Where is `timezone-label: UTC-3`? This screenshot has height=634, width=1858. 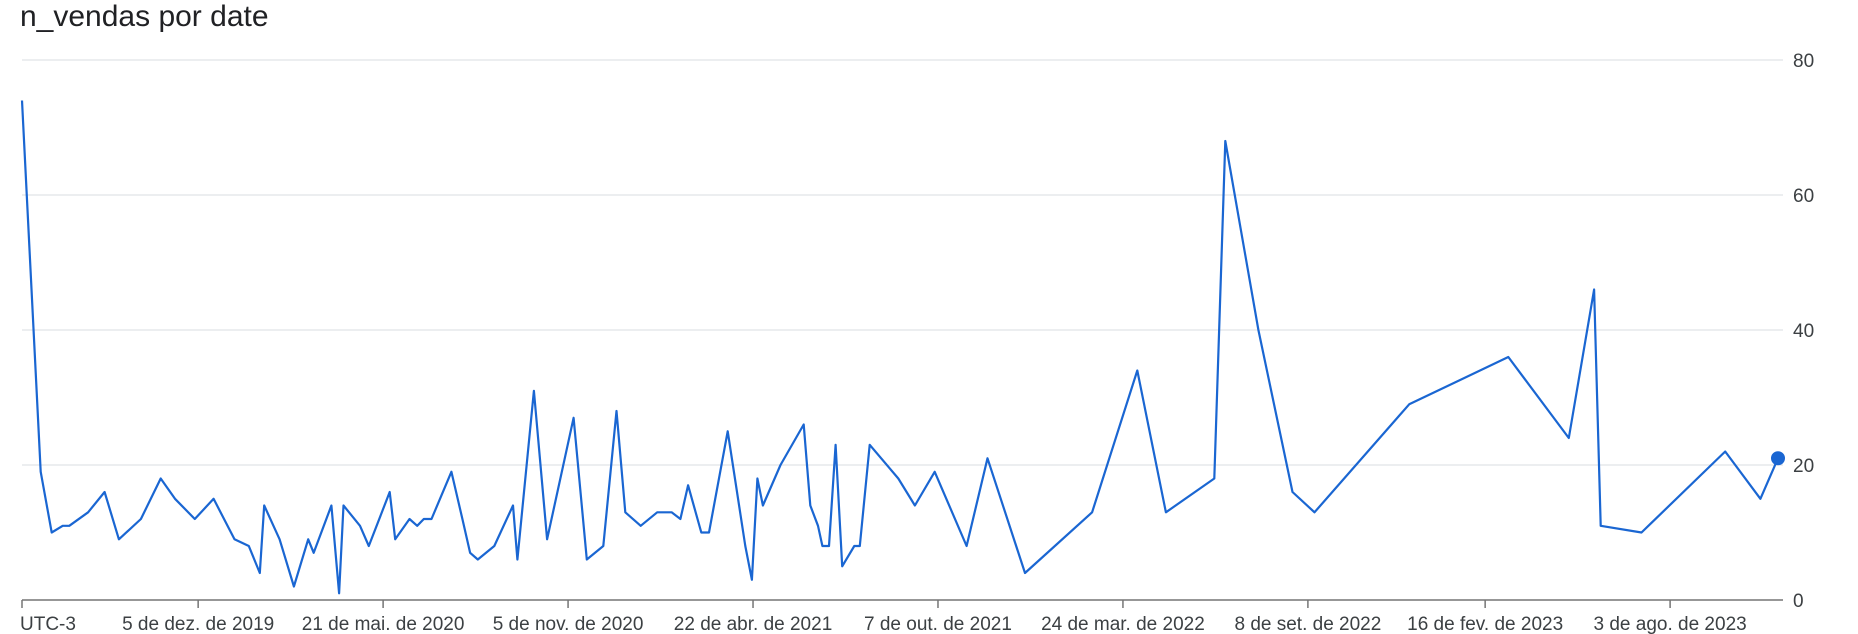
timezone-label: UTC-3 is located at coordinates (48, 624).